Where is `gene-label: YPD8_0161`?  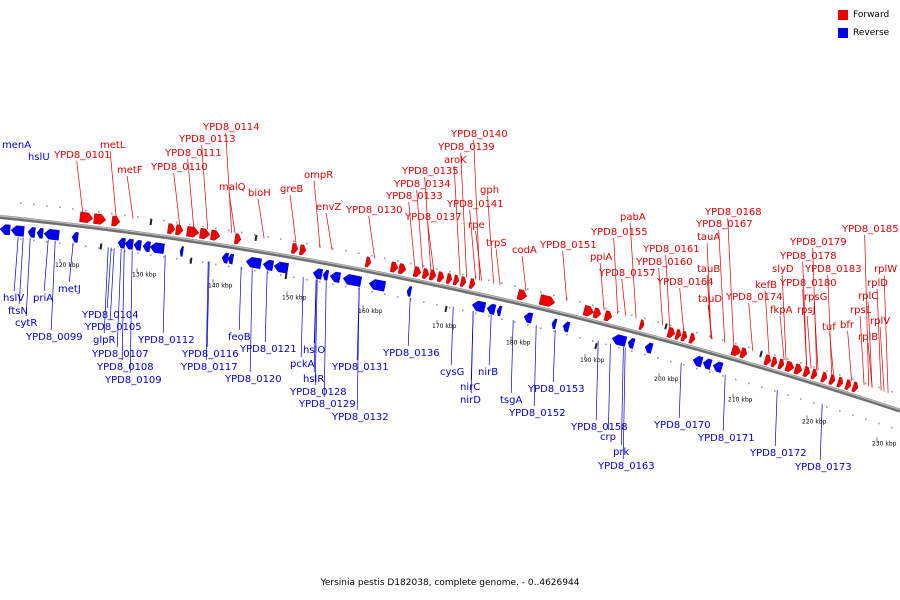
gene-label: YPD8_0161 is located at coordinates (671, 249).